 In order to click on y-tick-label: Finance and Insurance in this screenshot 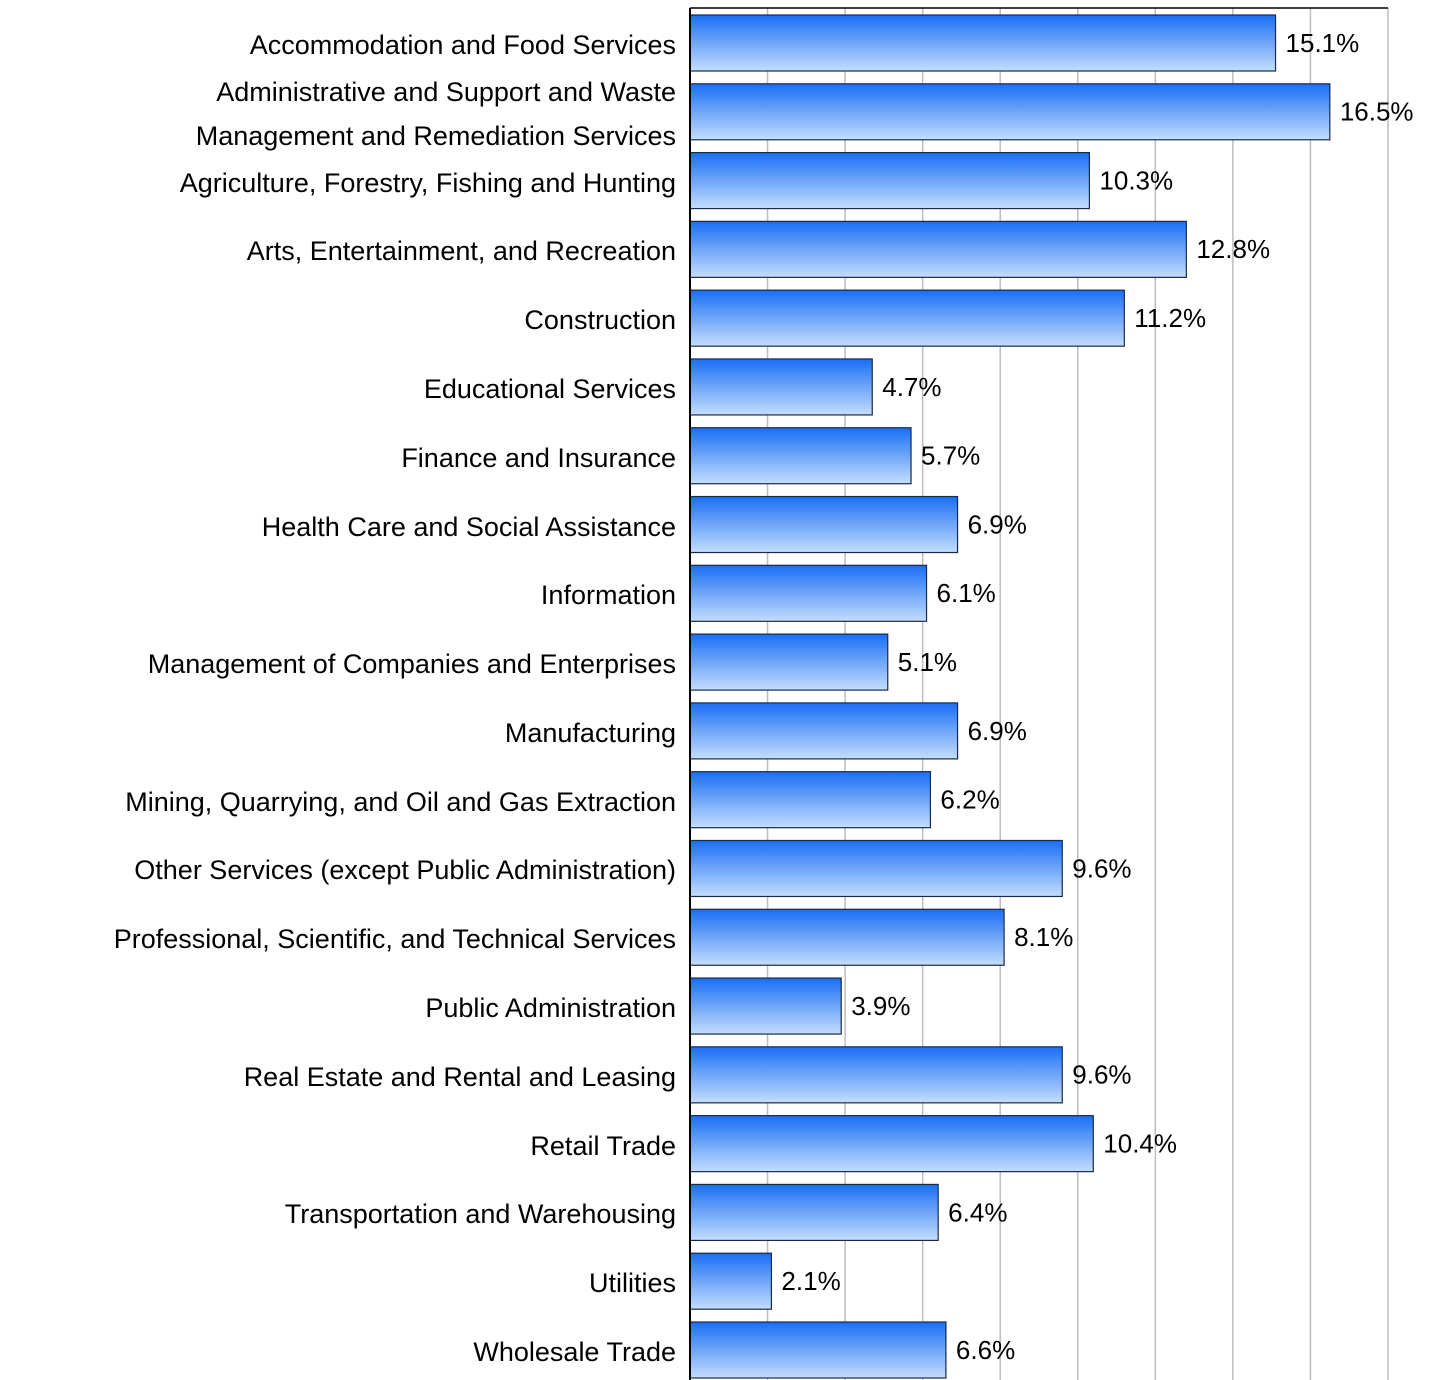, I will do `click(538, 457)`.